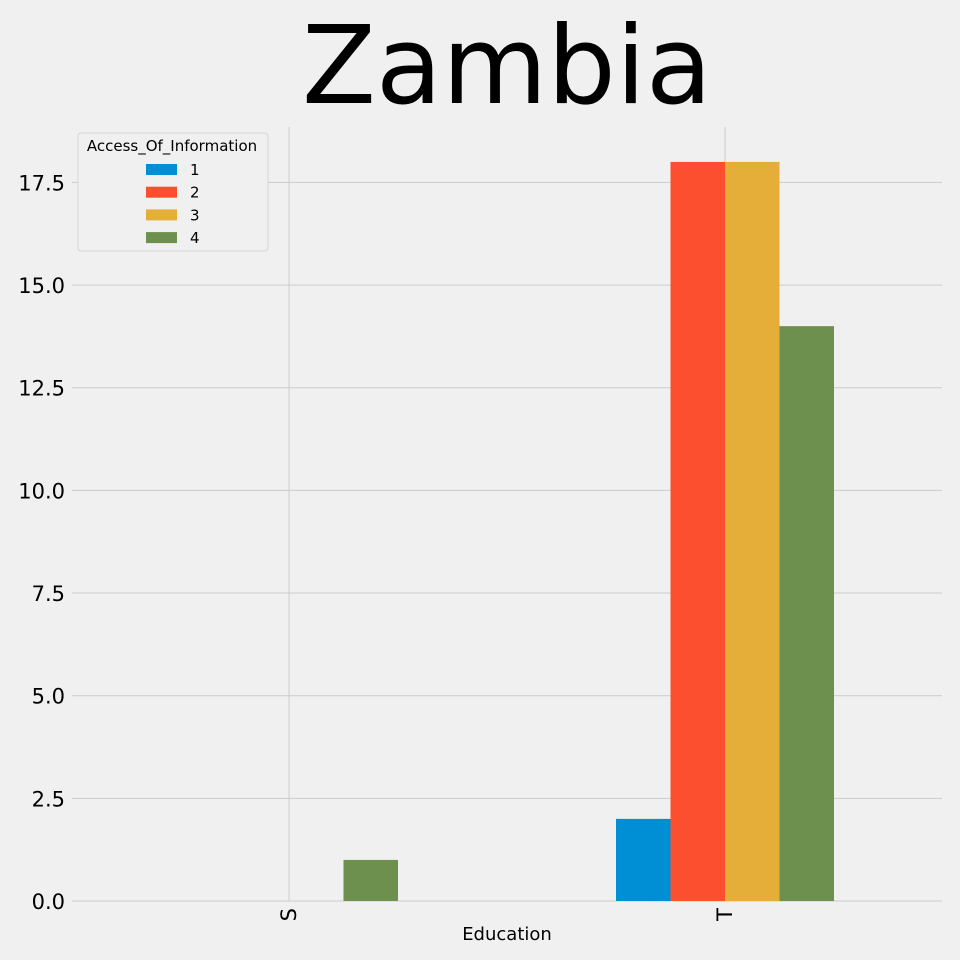 The height and width of the screenshot is (960, 960). What do you see at coordinates (41, 542) in the screenshot?
I see `y-axis-ticks: 0.0 2.5 5.0 7.5 10.0 12.5 15.0 17.5` at bounding box center [41, 542].